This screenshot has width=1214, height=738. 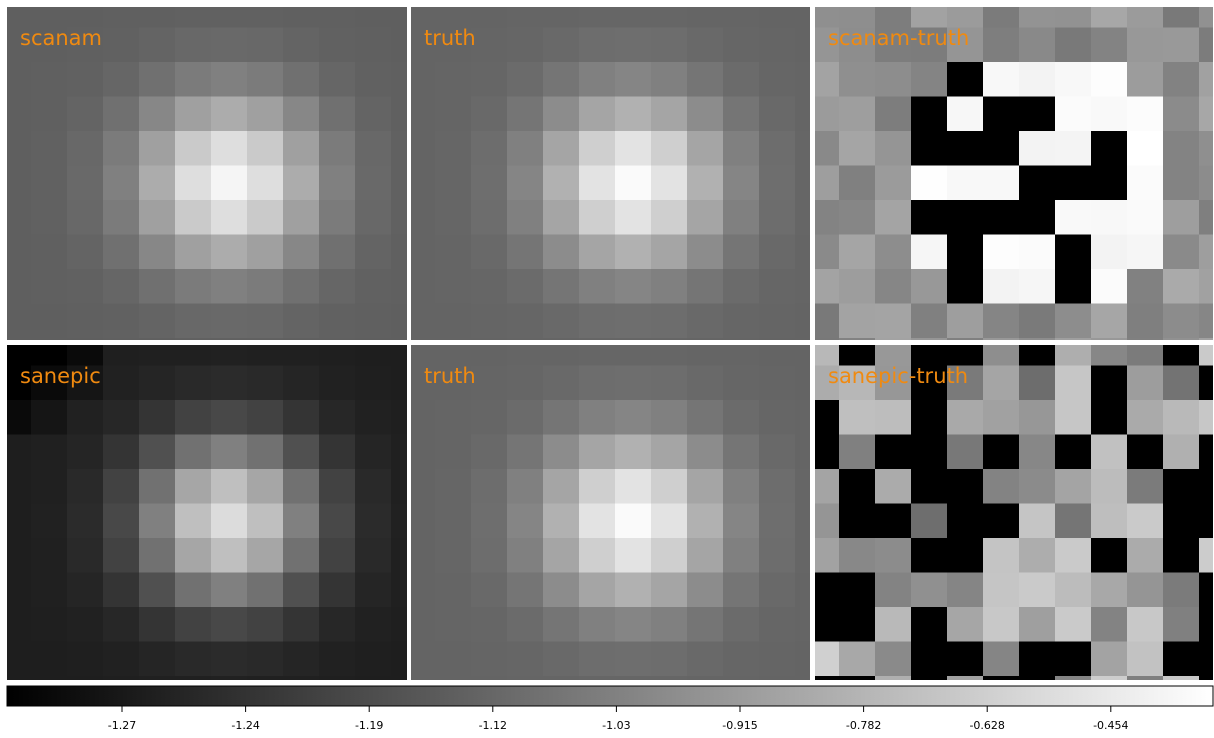 I want to click on panel-label: truth, so click(x=450, y=38).